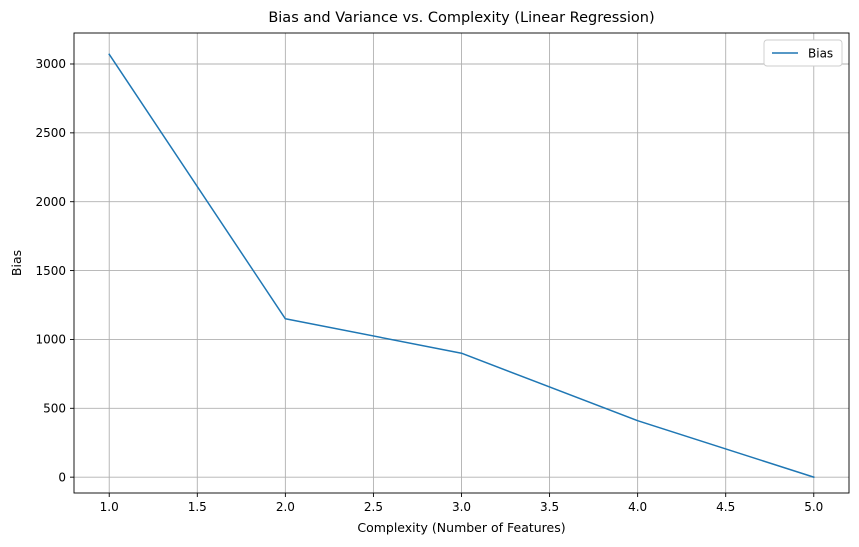 Image resolution: width=859 pixels, height=547 pixels. What do you see at coordinates (637, 507) in the screenshot?
I see `x-tick-label: 4.0` at bounding box center [637, 507].